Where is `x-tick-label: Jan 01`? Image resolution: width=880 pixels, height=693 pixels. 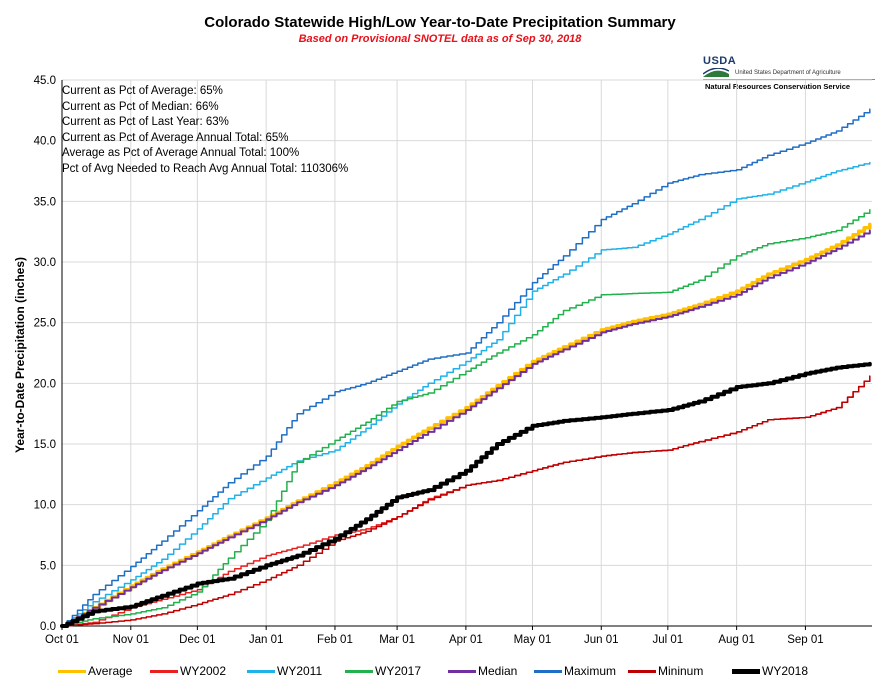 x-tick-label: Jan 01 is located at coordinates (266, 640).